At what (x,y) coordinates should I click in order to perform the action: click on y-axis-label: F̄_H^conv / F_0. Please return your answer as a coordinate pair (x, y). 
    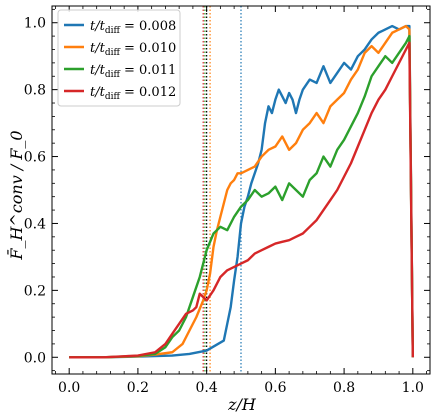
    Looking at the image, I should click on (15, 195).